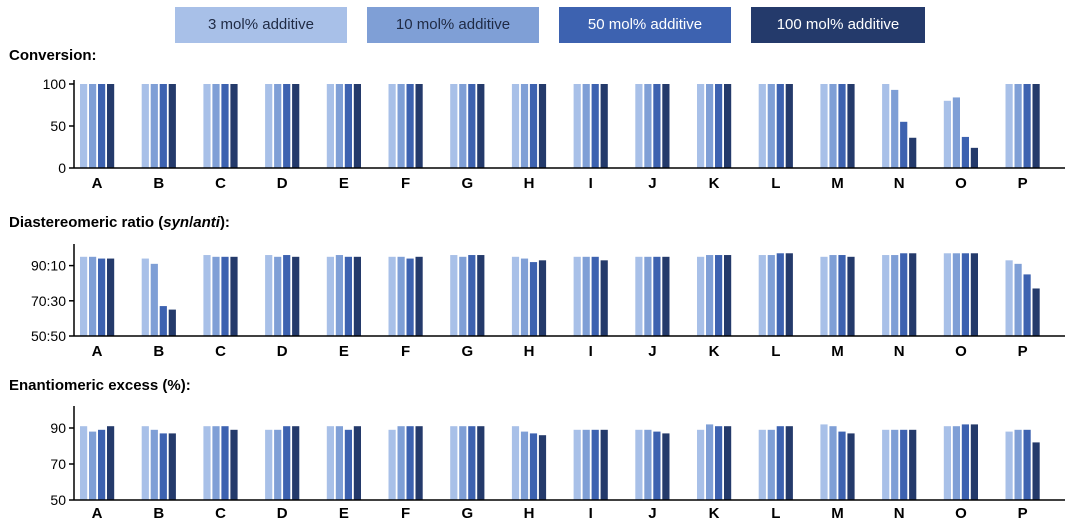  I want to click on x-tick-label: L, so click(775, 351).